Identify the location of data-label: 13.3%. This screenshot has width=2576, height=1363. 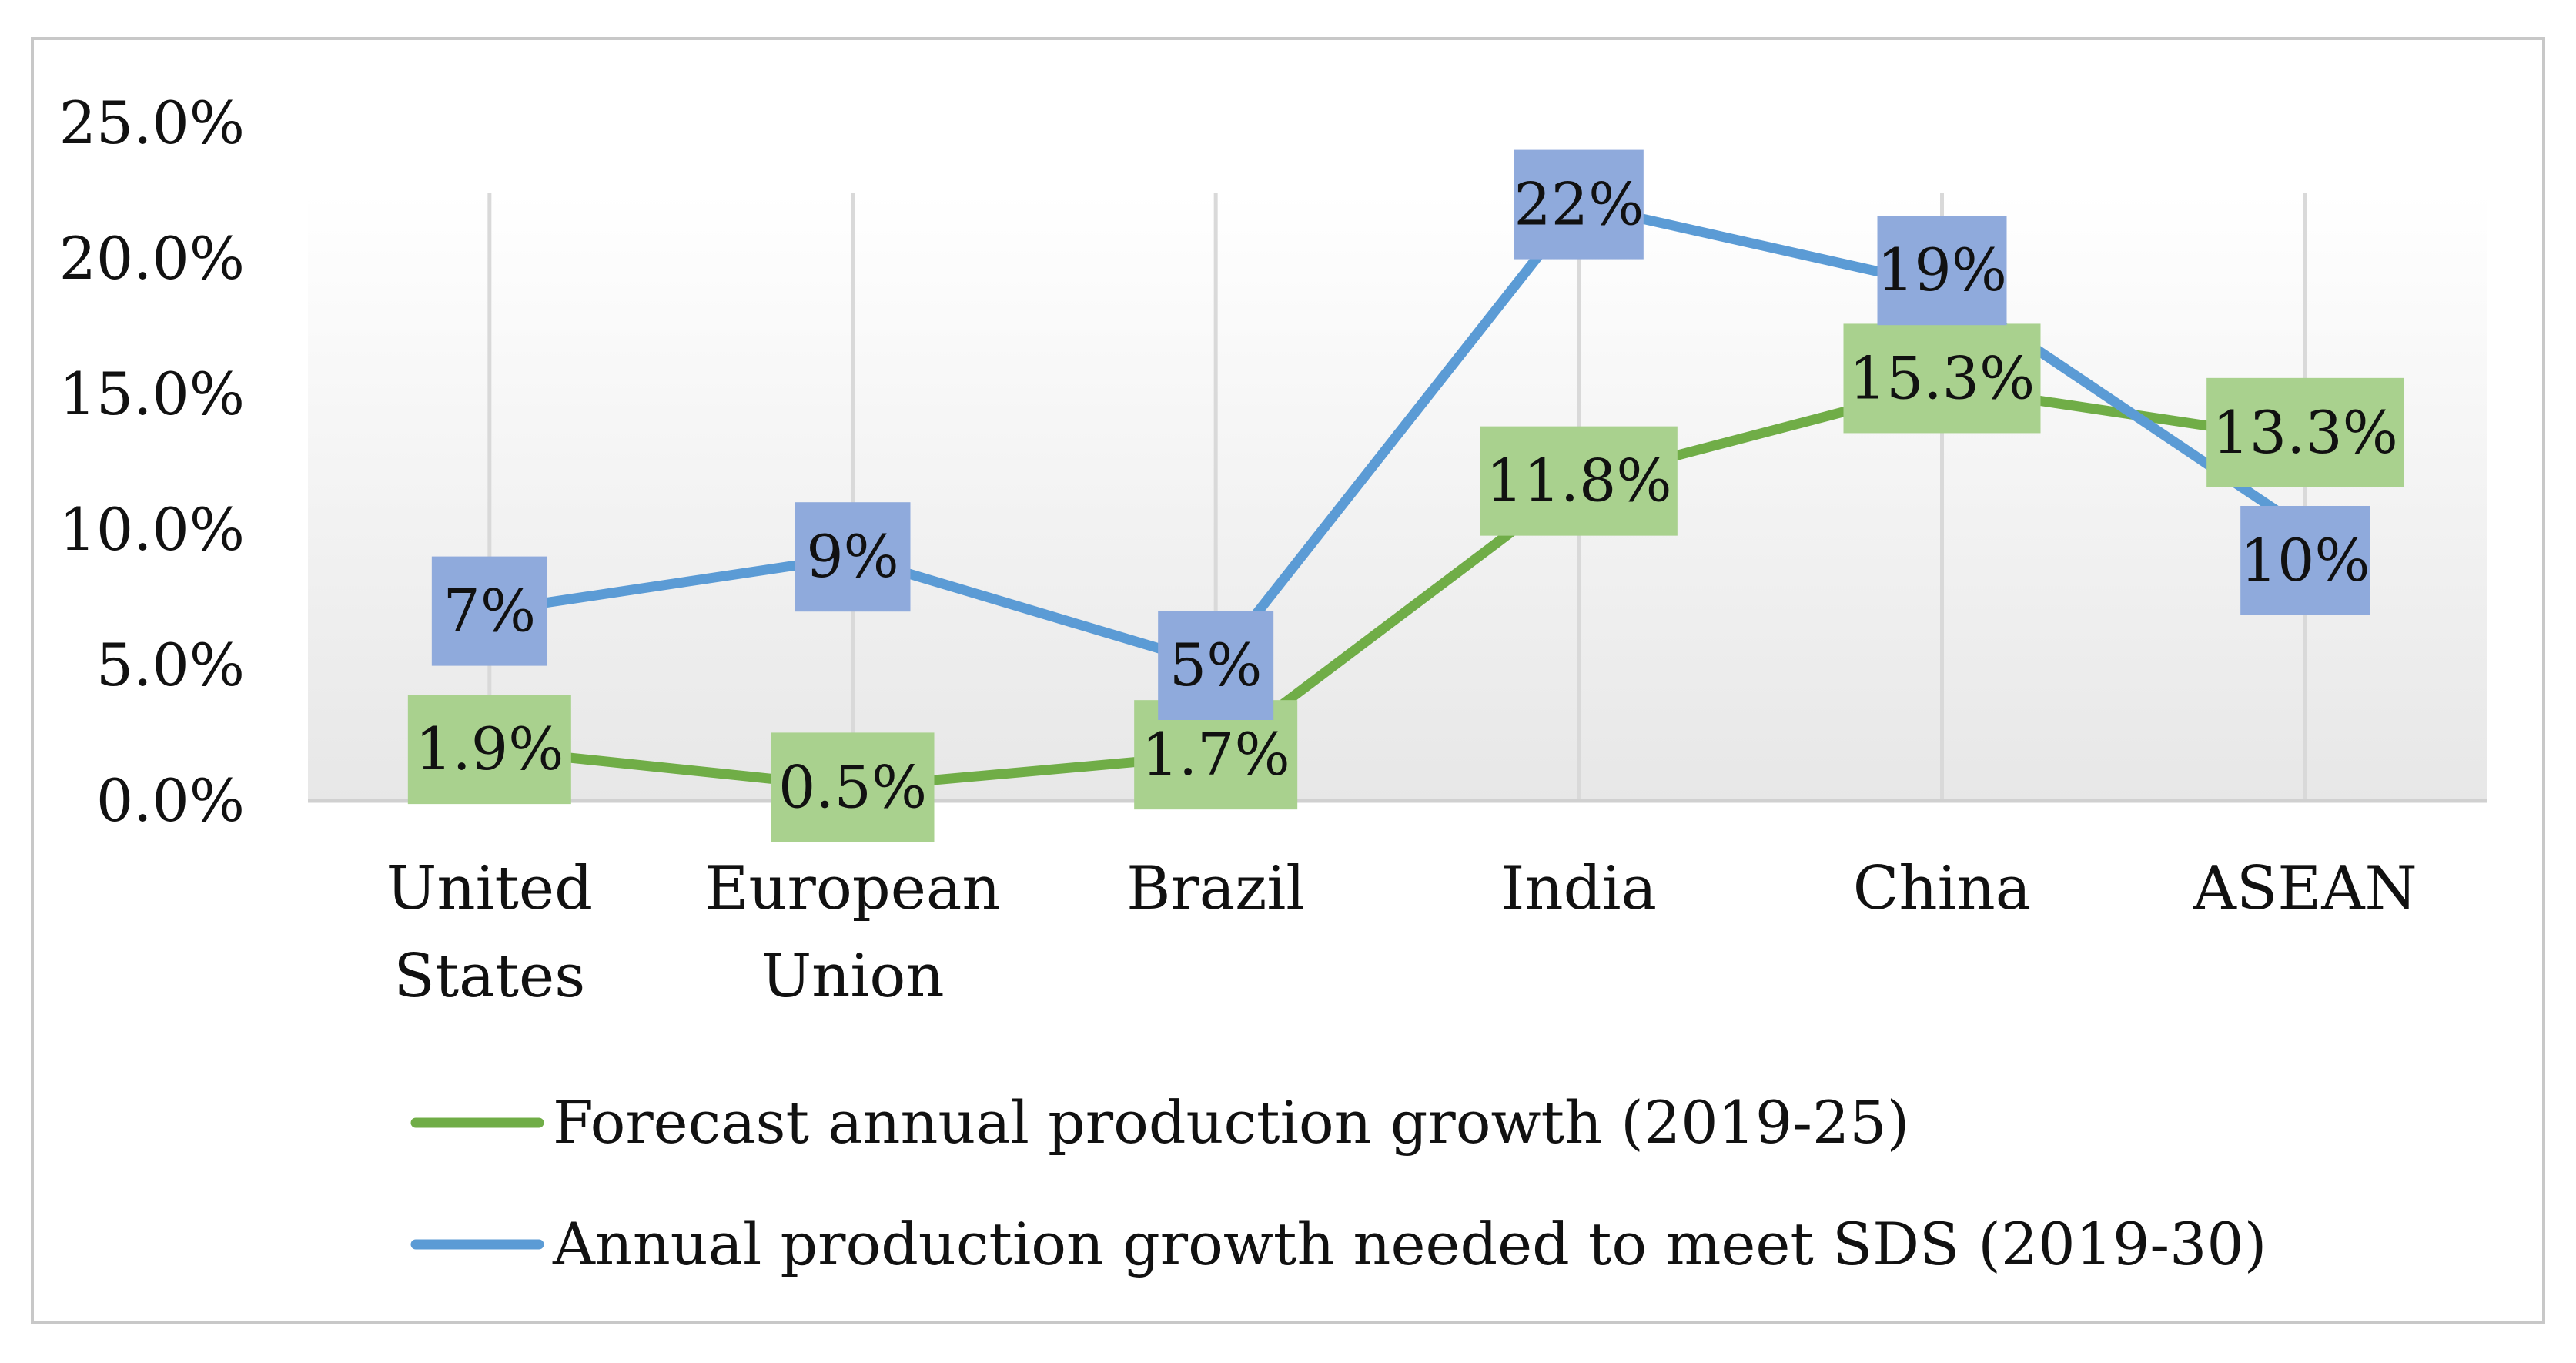
(2305, 432).